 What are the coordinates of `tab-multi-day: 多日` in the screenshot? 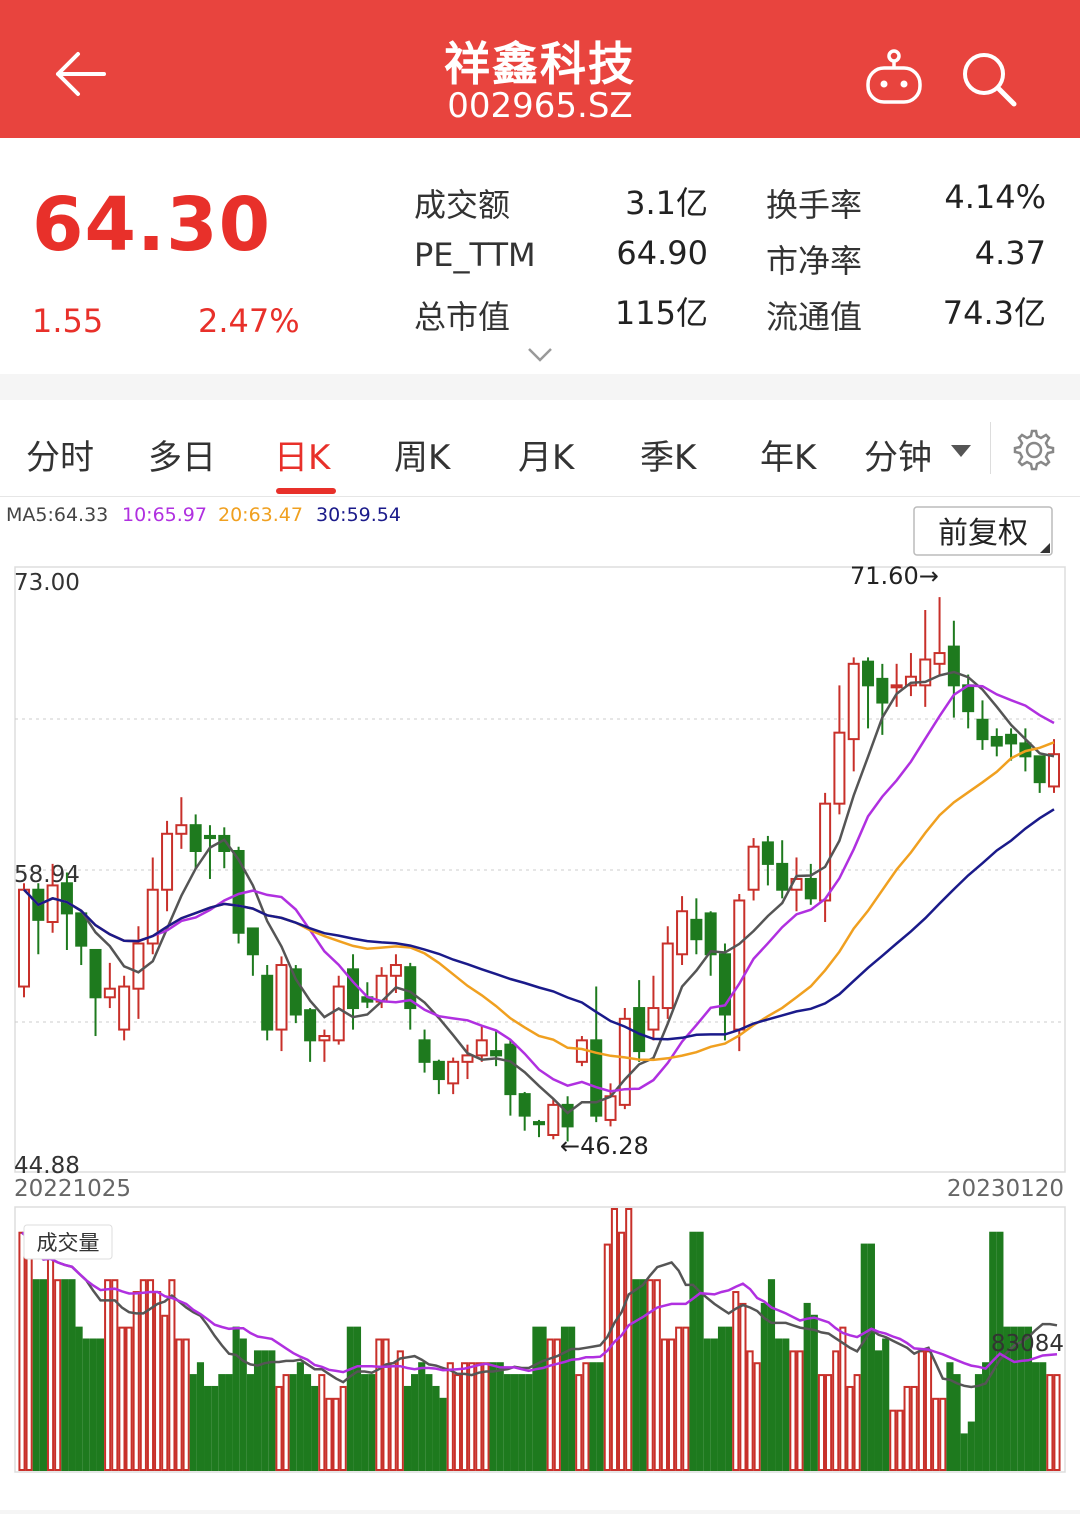 It's located at (182, 458).